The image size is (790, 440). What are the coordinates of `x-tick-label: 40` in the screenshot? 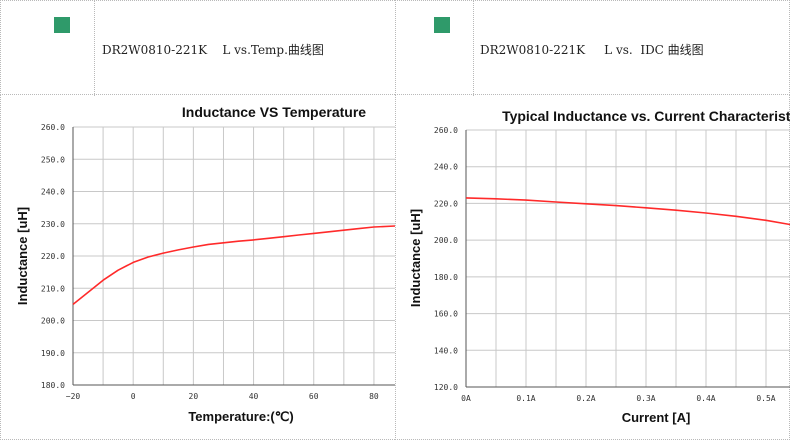 It's located at (254, 396).